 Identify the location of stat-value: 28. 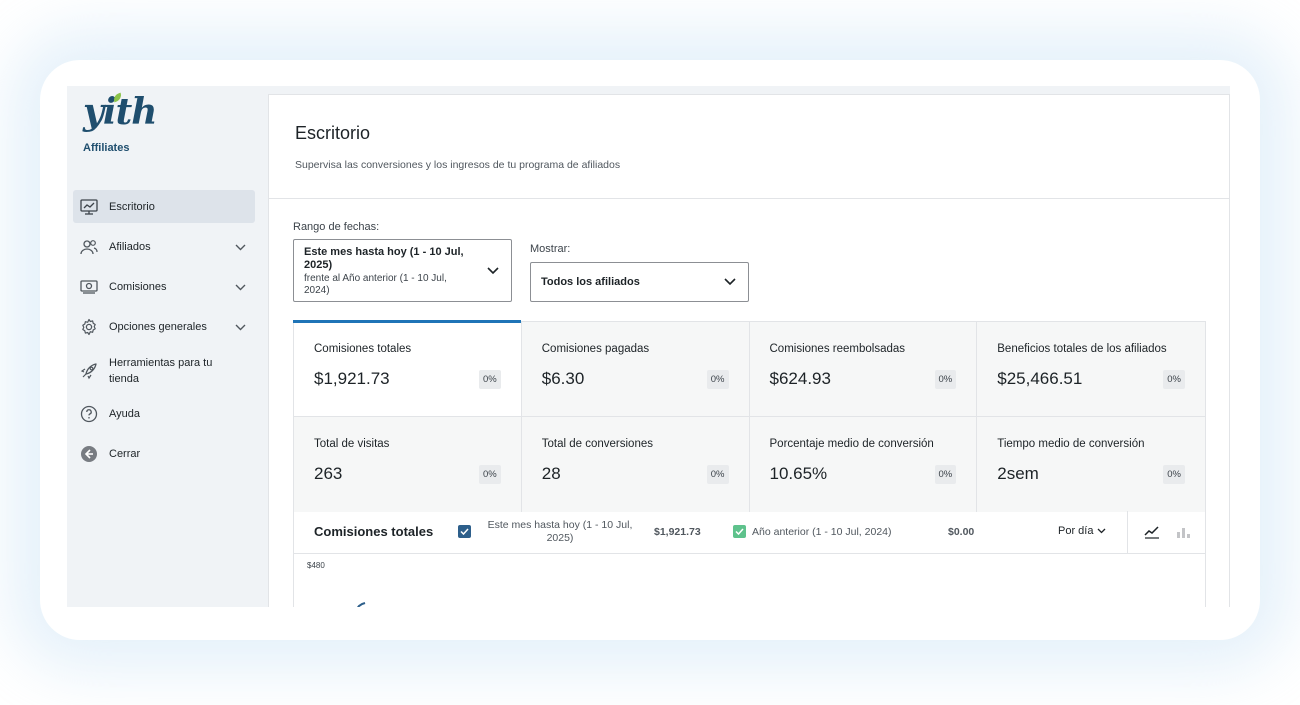
(551, 473).